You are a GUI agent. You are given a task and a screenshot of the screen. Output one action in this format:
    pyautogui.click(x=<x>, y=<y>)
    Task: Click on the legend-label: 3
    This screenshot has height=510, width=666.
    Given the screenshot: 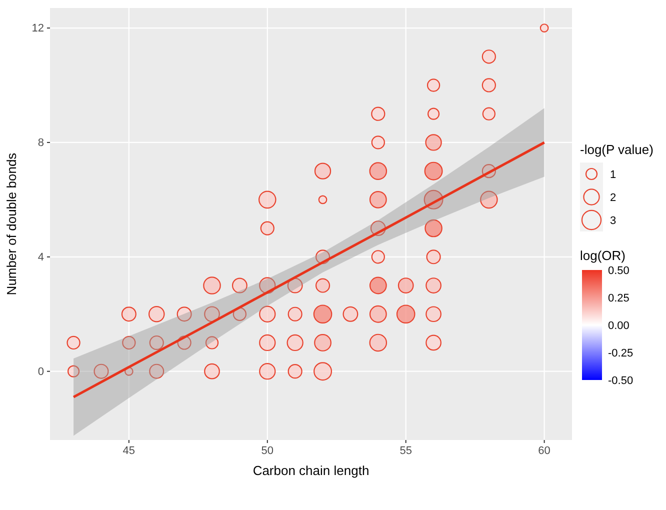 What is the action you would take?
    pyautogui.click(x=613, y=221)
    